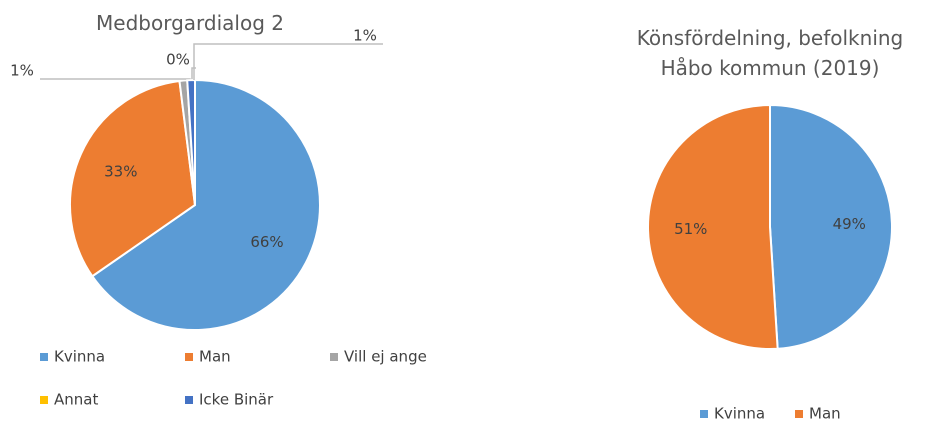 Image resolution: width=928 pixels, height=428 pixels. I want to click on legend-label: Icke Binär, so click(236, 400).